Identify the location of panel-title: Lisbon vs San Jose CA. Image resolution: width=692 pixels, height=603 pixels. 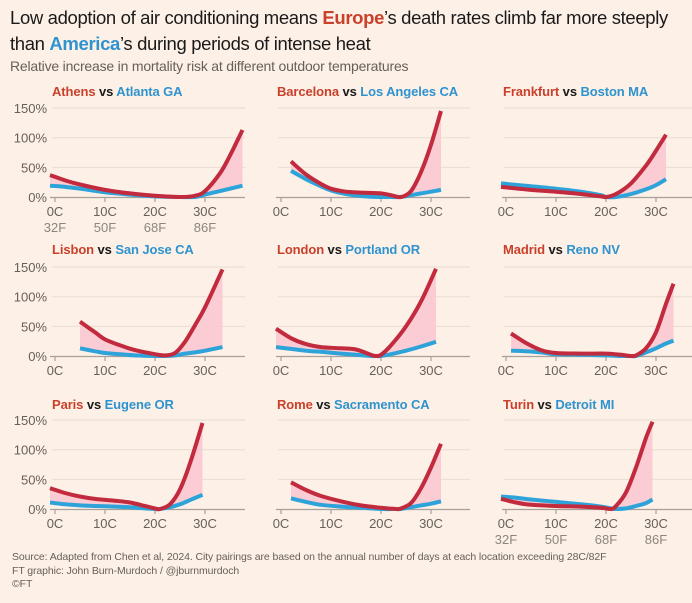
(123, 249).